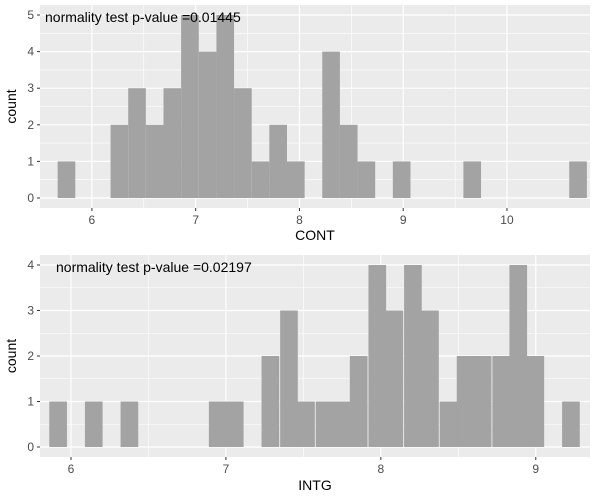  I want to click on x-axis-label: INTG, so click(314, 485).